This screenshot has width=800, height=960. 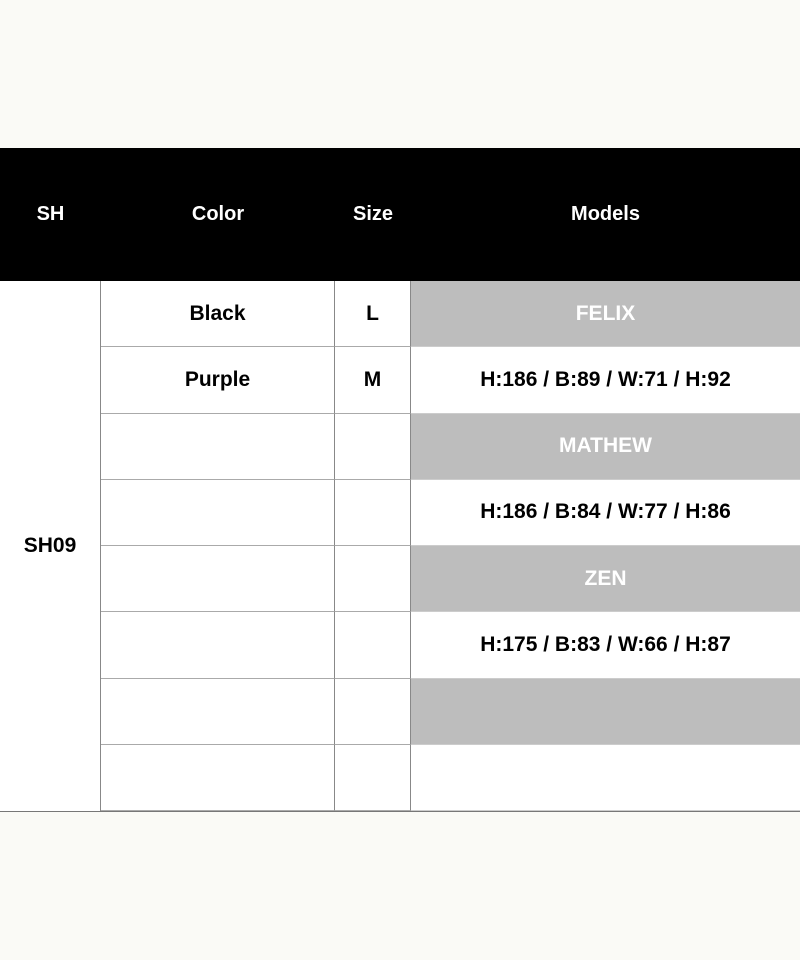 What do you see at coordinates (218, 380) in the screenshot?
I see `color-cell: Purple` at bounding box center [218, 380].